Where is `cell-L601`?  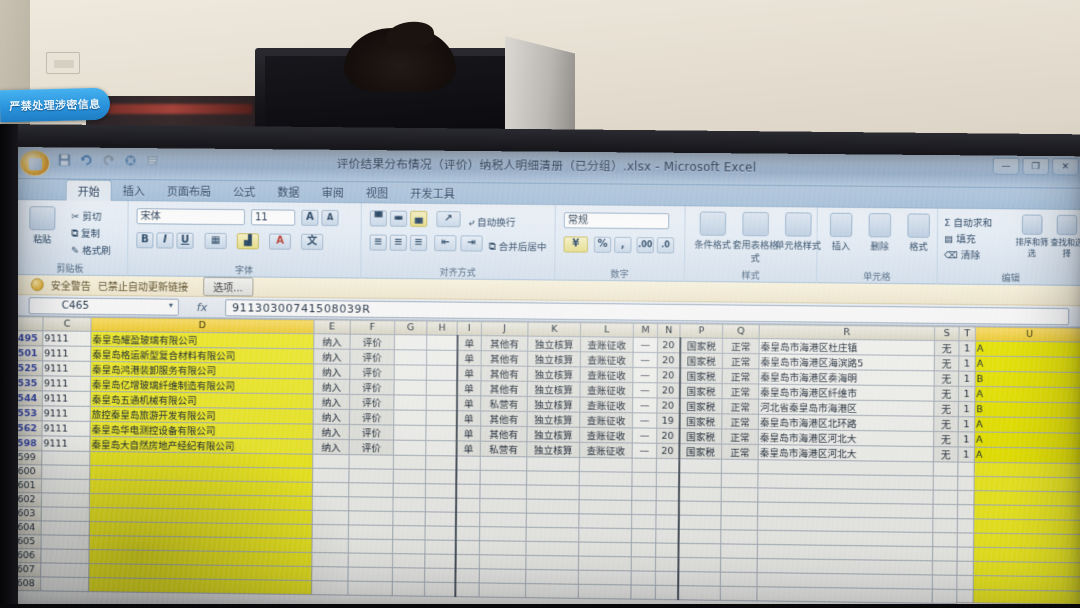 cell-L601 is located at coordinates (605, 493).